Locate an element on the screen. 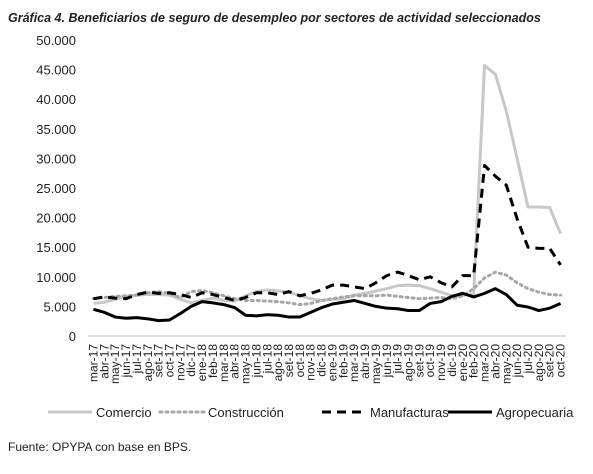  x-tick-label: nov-19 is located at coordinates (441, 362).